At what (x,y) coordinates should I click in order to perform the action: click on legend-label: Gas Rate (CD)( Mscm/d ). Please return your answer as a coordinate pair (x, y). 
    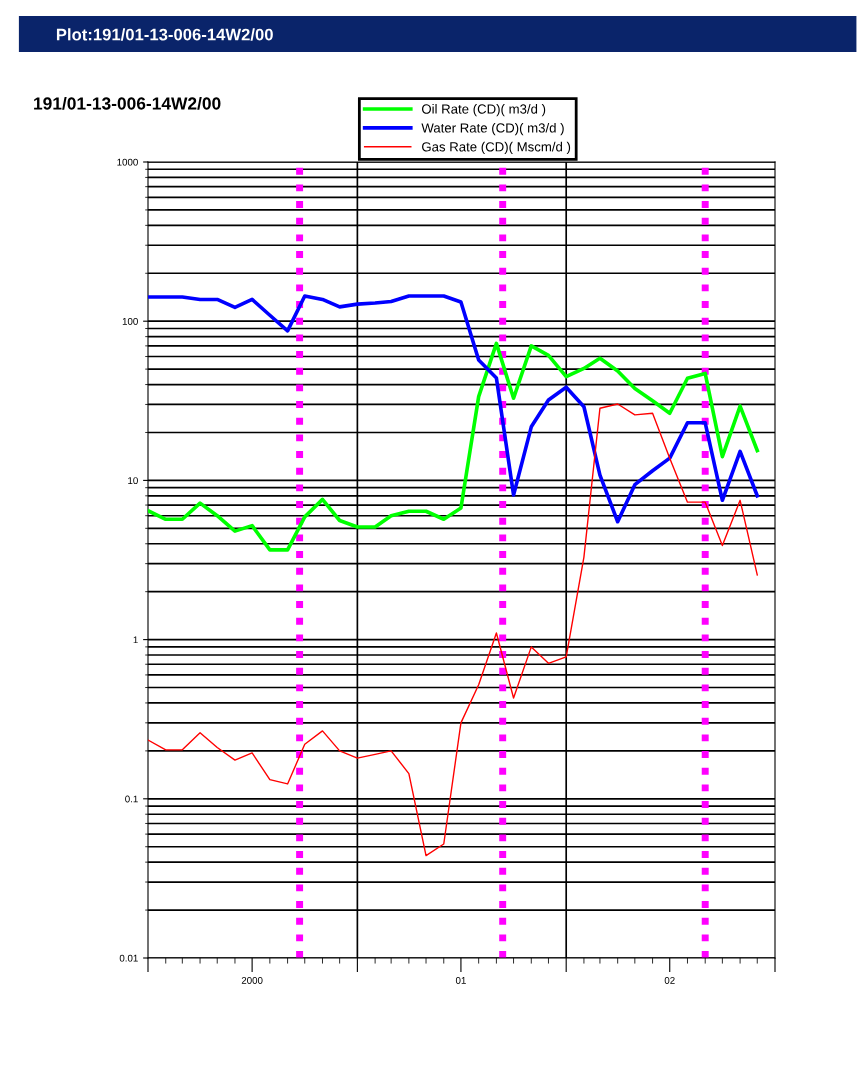
    Looking at the image, I should click on (496, 148).